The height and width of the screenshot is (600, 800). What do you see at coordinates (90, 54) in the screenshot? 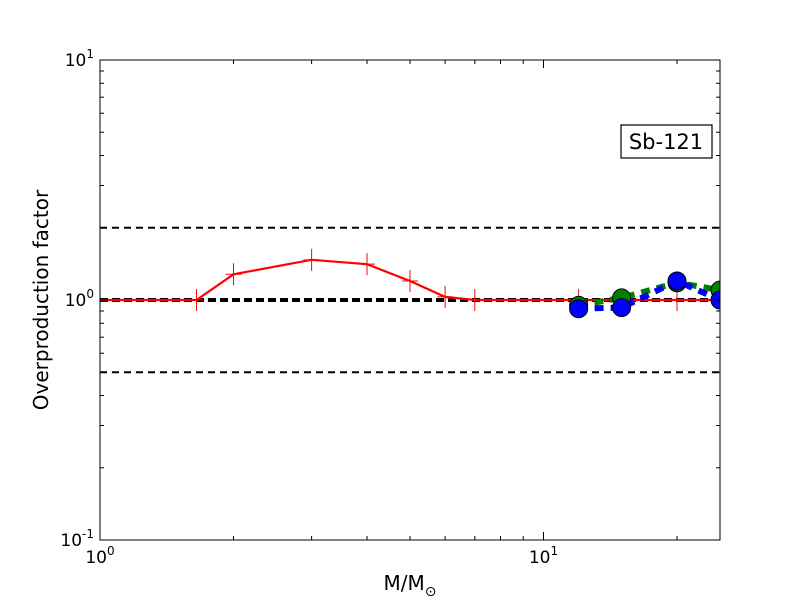
I see `y-tick-label-exponent: 1` at bounding box center [90, 54].